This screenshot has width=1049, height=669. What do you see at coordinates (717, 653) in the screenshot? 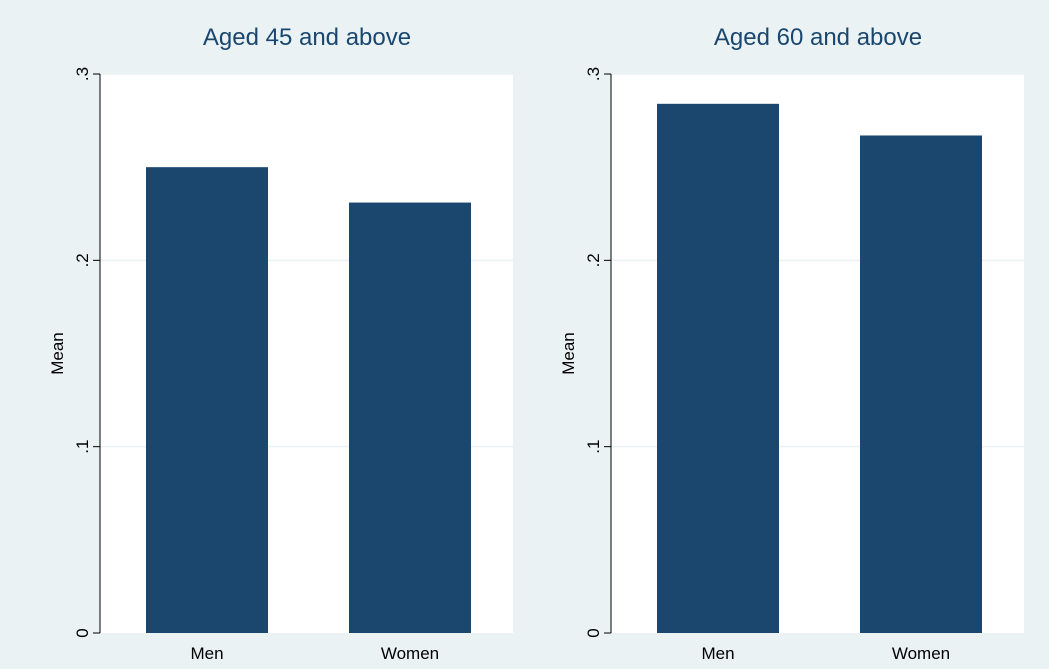
I see `panel-1-category-label-men: Men` at bounding box center [717, 653].